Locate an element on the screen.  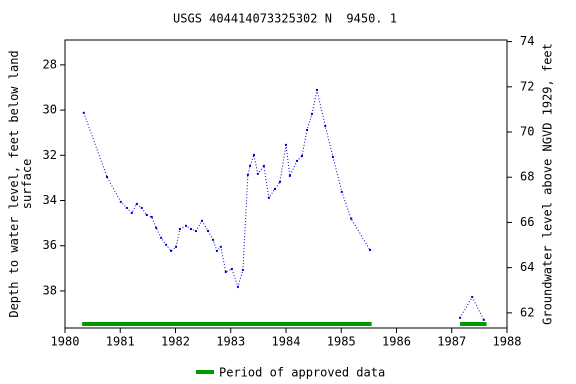
y2-tick-label: 68 is located at coordinates (527, 177).